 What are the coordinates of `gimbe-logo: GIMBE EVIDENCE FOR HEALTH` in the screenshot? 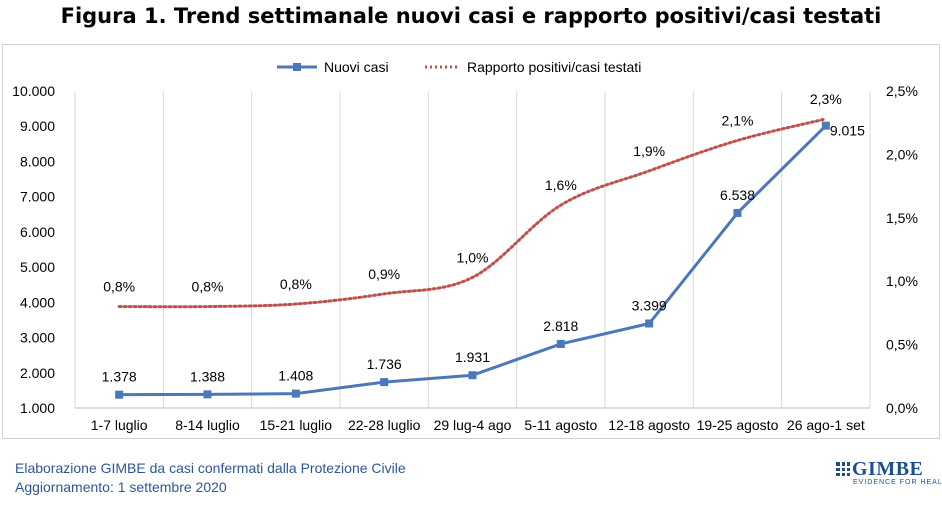 It's located at (889, 472).